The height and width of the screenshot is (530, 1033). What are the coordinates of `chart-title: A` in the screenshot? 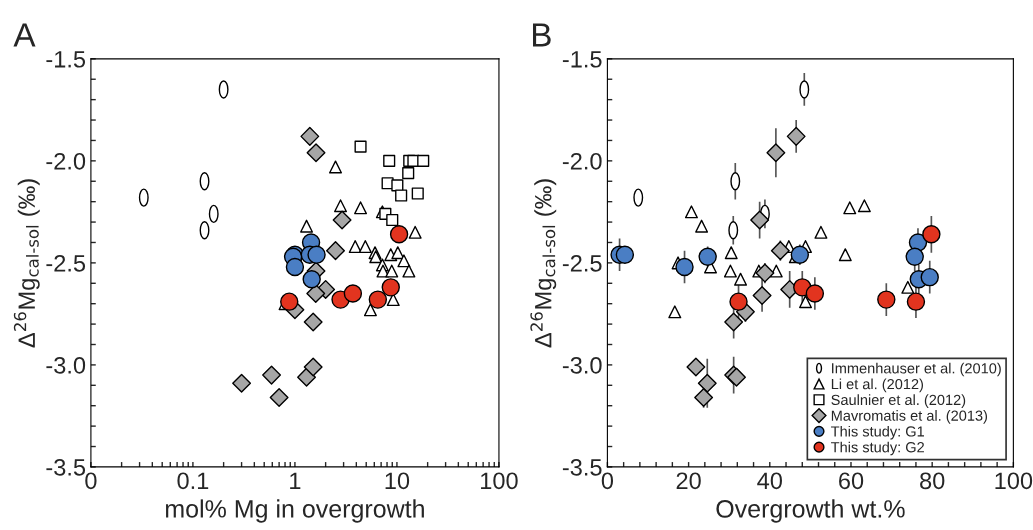 It's located at (24, 35).